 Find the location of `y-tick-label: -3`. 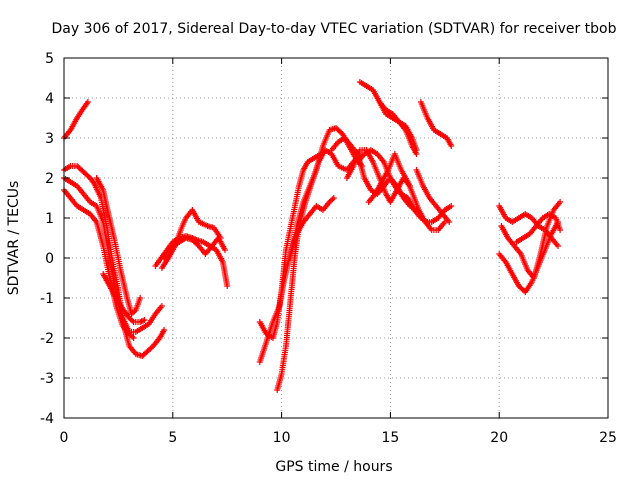

y-tick-label: -3 is located at coordinates (47, 379).